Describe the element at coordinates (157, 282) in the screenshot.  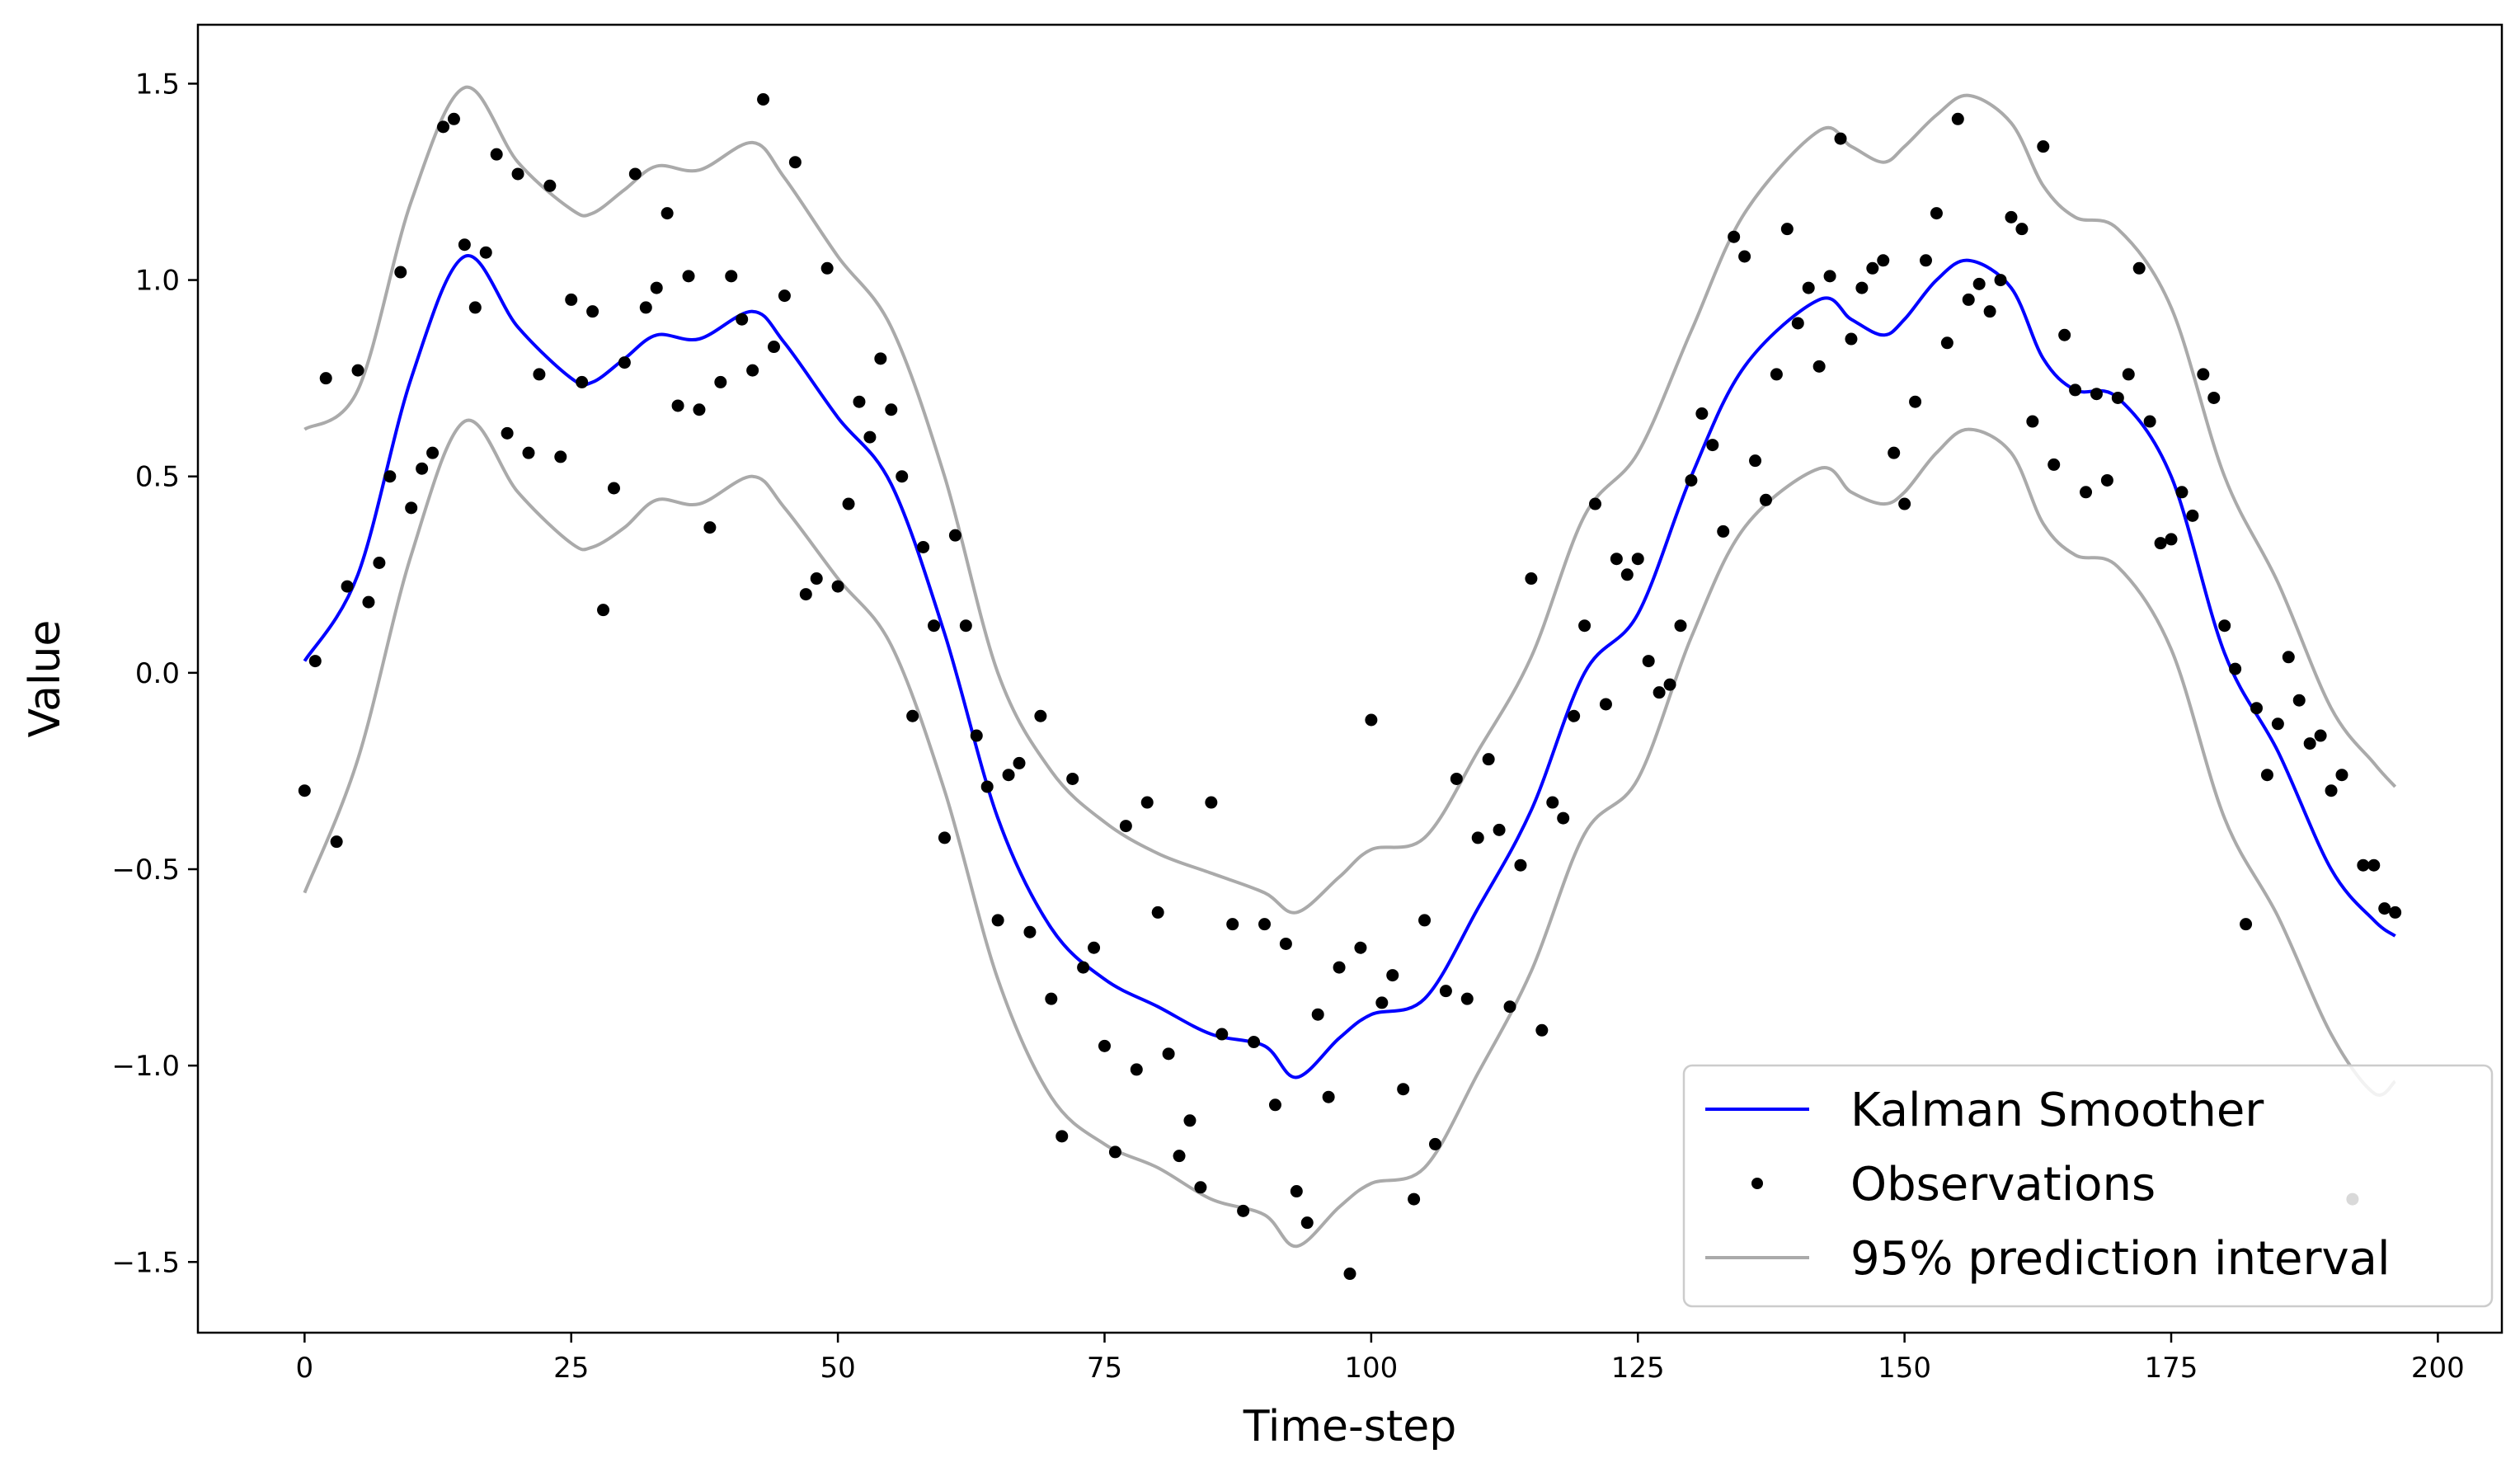
I see `y-tick-label: 1.0` at that location.